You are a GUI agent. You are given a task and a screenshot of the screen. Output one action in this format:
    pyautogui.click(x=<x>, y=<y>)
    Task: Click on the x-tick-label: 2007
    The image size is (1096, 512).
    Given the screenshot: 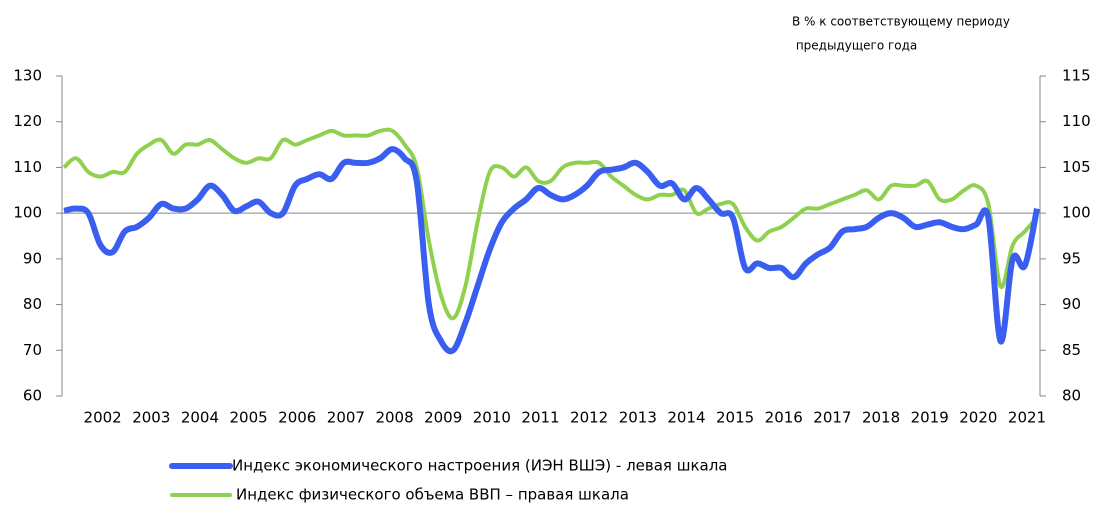 What is the action you would take?
    pyautogui.click(x=346, y=418)
    